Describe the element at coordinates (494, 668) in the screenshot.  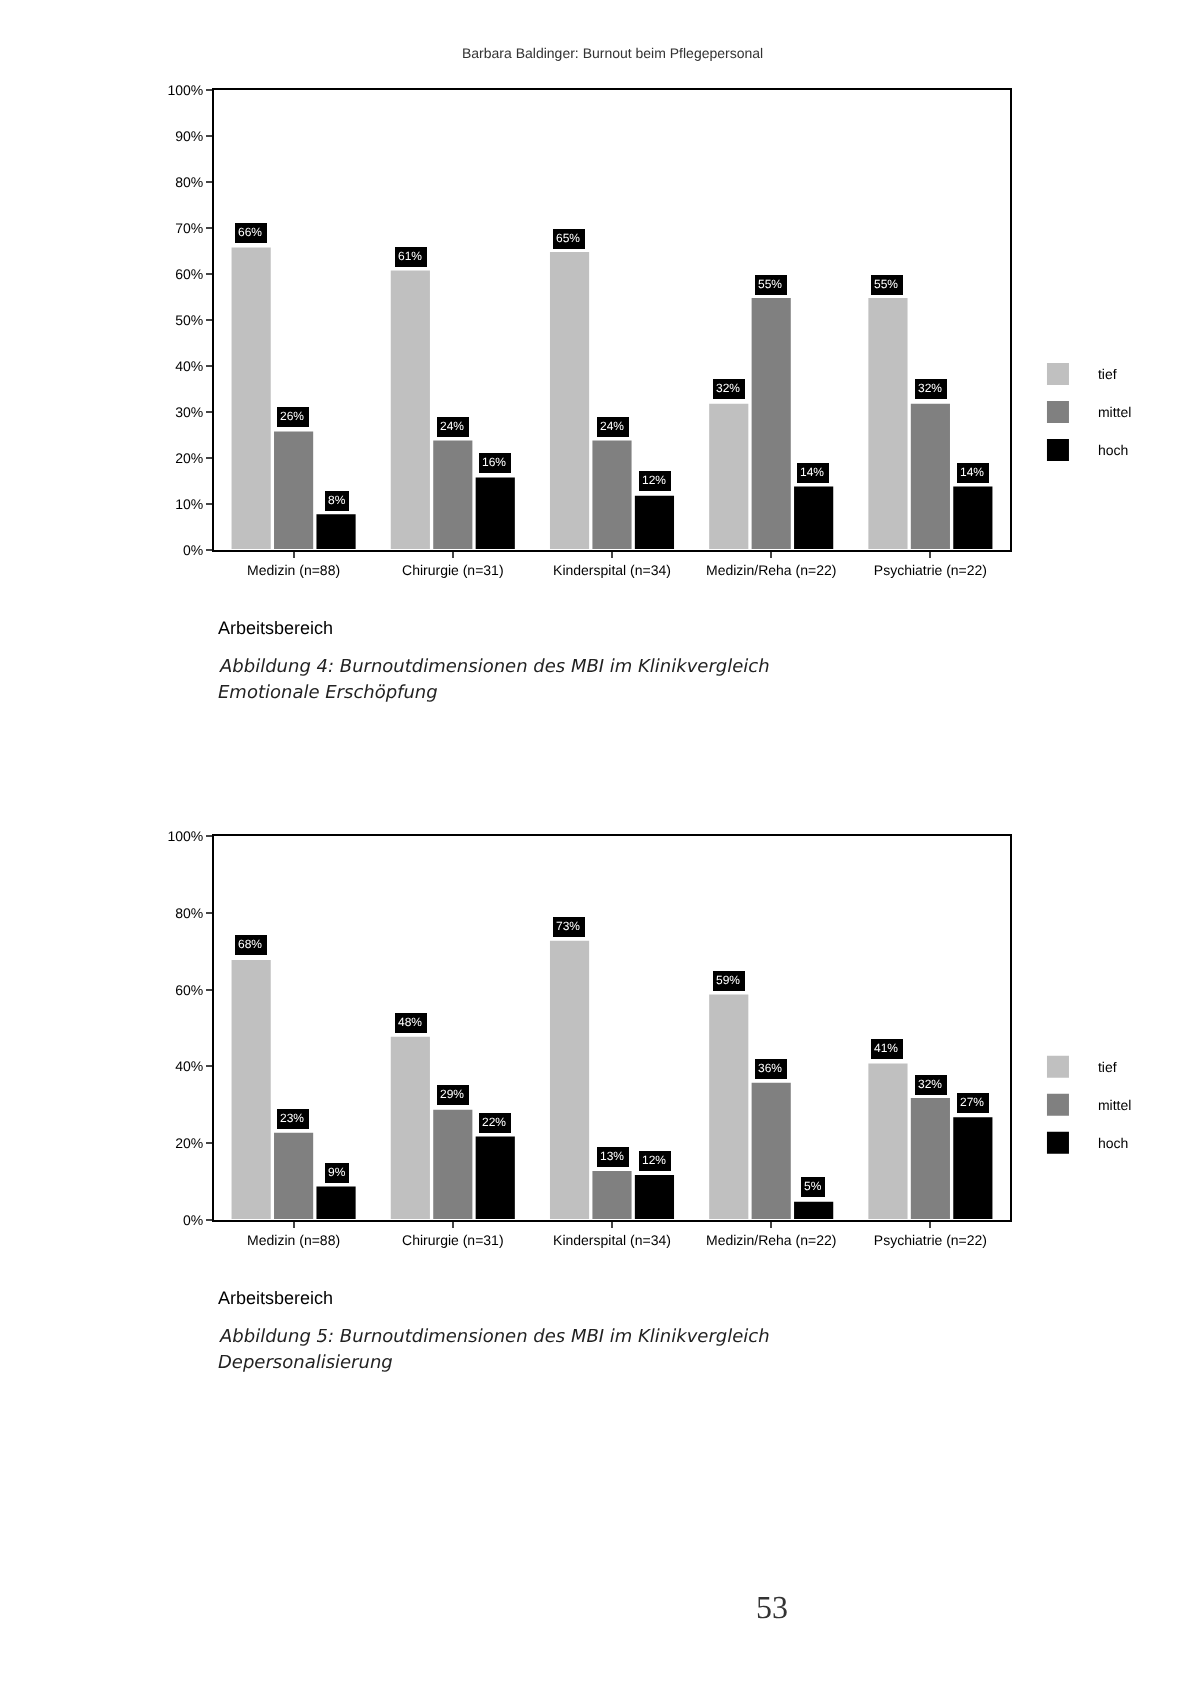
I see `text: Abbildung 4: Burnoutdimensionen des MBI im Klinikvergleich` at that location.